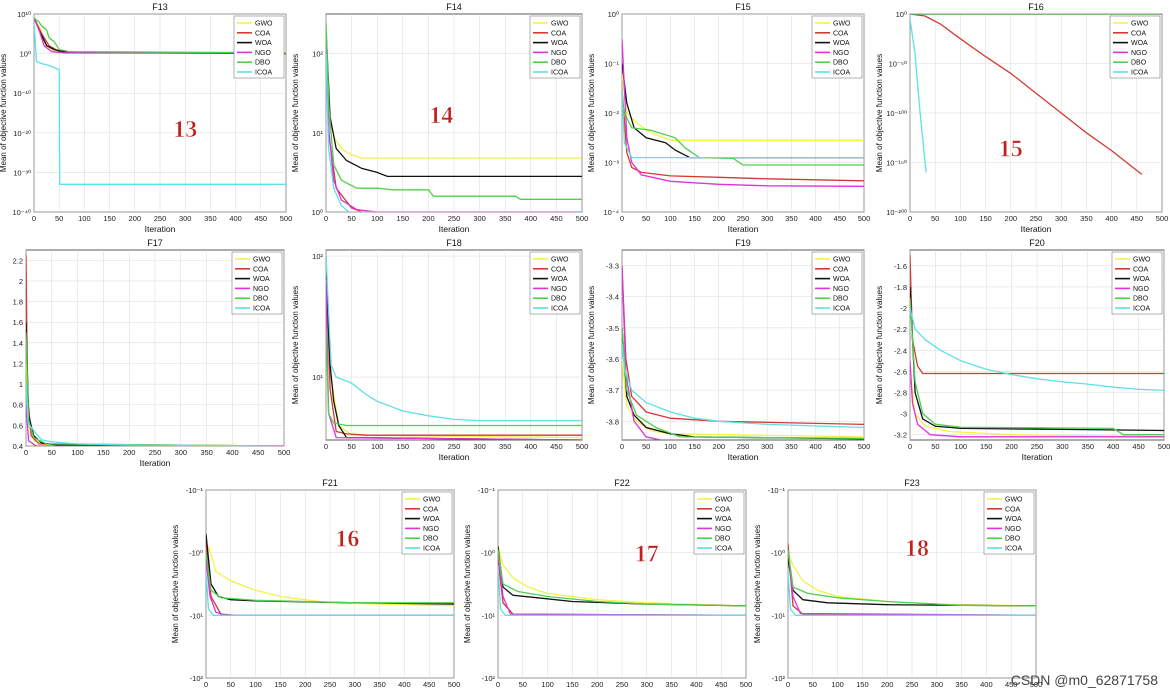 The image size is (1170, 694). Describe the element at coordinates (454, 103) in the screenshot. I see `series-line-woa` at that location.